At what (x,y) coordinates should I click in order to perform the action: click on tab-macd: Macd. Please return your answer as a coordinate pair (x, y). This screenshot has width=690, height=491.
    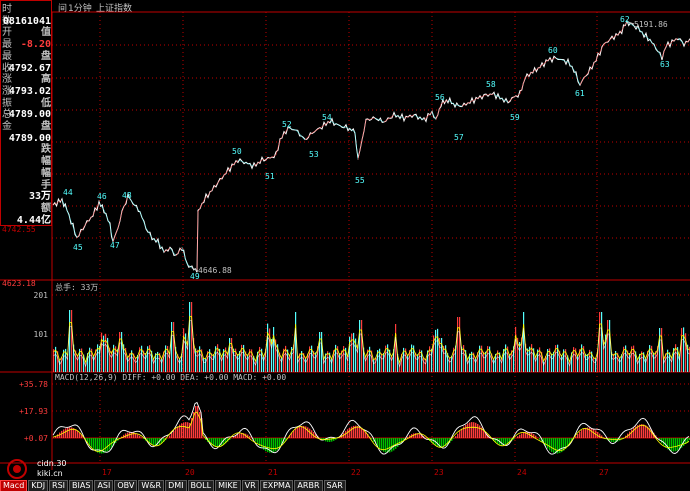
    Looking at the image, I should click on (14, 485).